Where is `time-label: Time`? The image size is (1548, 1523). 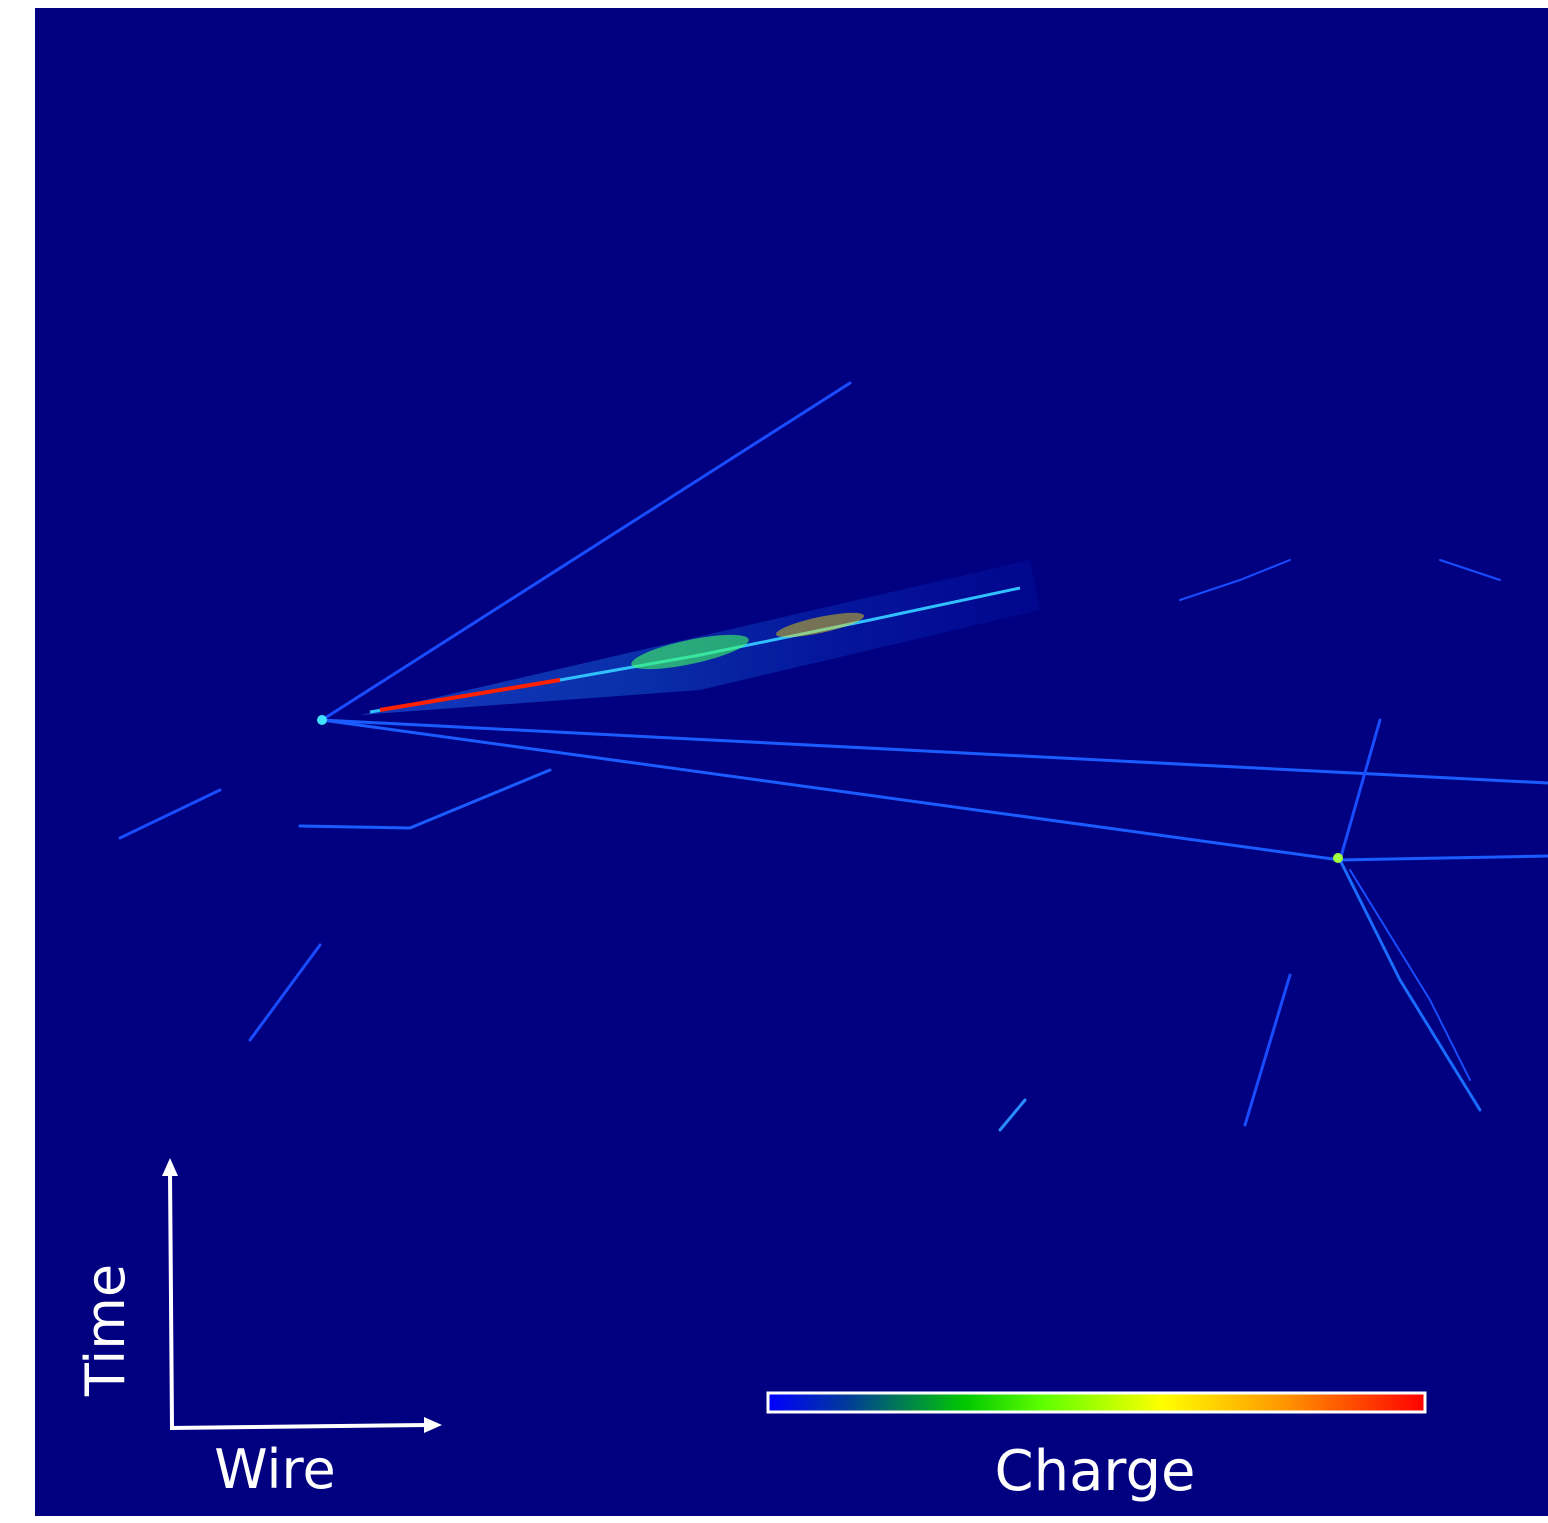
time-label: Time is located at coordinates (105, 1330).